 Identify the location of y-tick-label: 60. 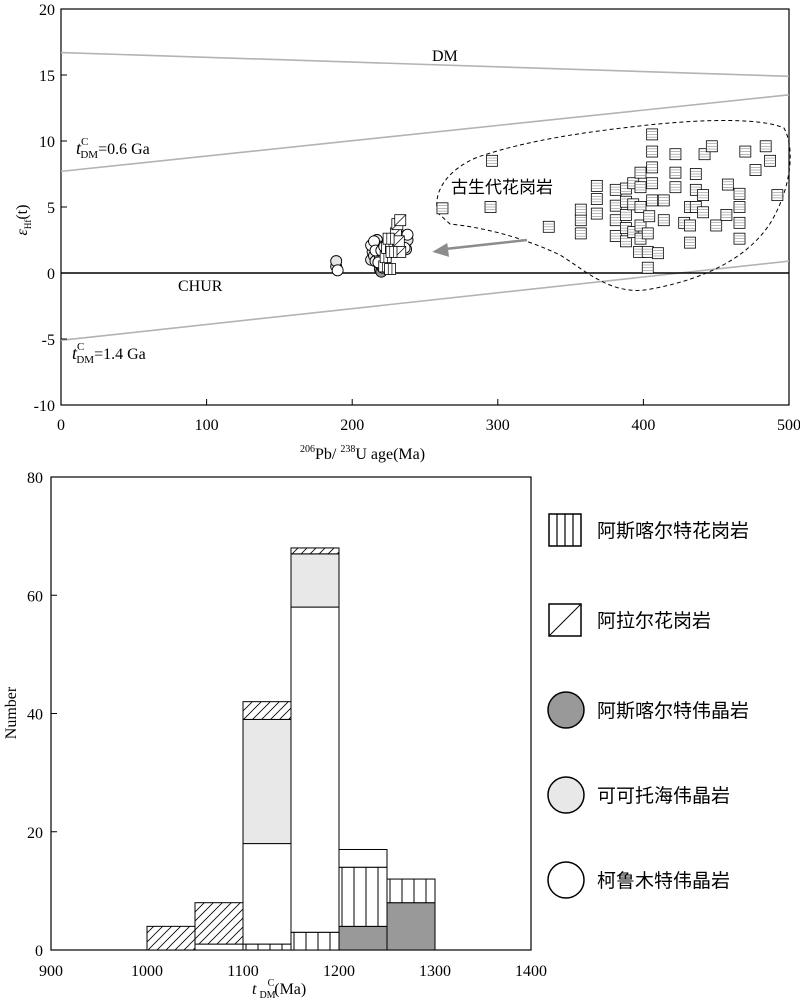
(35, 596).